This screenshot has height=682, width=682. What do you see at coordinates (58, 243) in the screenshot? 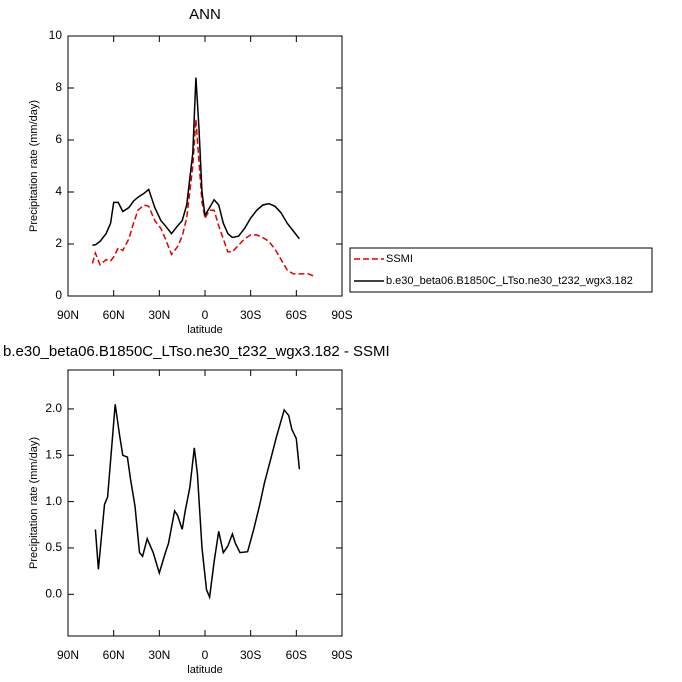
I see `y-tick-label: 2` at bounding box center [58, 243].